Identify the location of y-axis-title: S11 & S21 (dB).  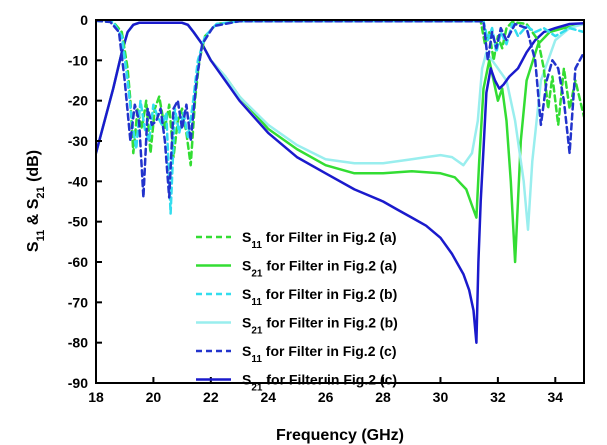
(36, 201).